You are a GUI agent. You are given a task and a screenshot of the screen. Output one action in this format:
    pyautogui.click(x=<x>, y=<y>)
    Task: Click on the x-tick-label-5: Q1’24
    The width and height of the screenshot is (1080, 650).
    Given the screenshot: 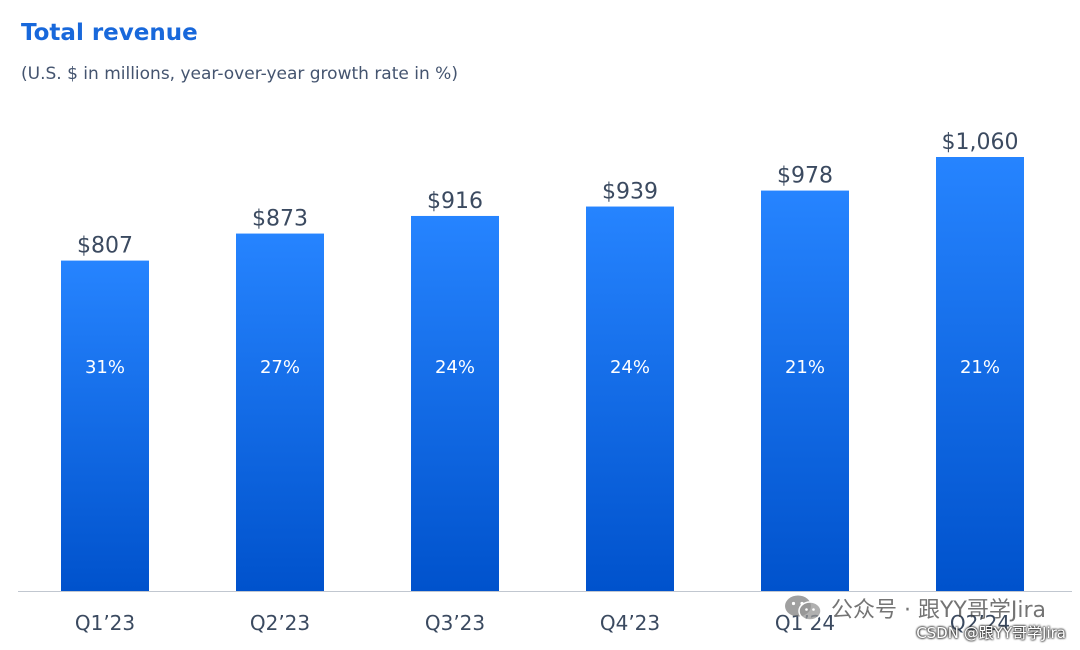 What is the action you would take?
    pyautogui.click(x=805, y=623)
    